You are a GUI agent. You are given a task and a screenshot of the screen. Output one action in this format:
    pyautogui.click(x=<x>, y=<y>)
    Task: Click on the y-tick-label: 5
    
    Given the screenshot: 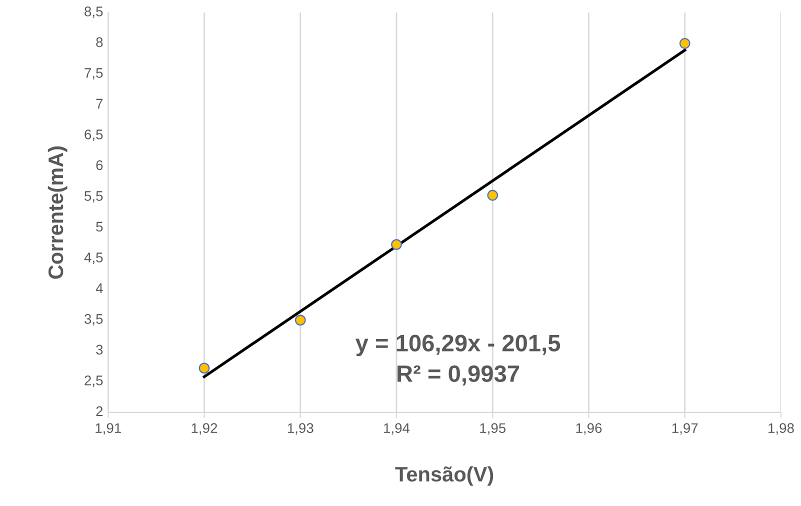 What is the action you would take?
    pyautogui.click(x=99, y=227)
    